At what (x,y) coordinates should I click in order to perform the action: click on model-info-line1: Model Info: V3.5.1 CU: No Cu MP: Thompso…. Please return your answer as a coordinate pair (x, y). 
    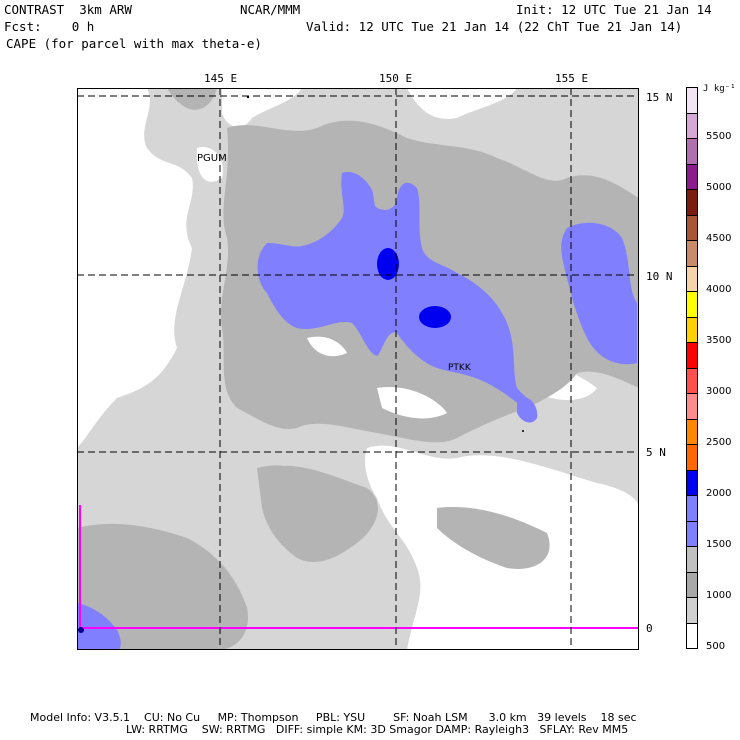
    Looking at the image, I should click on (333, 717).